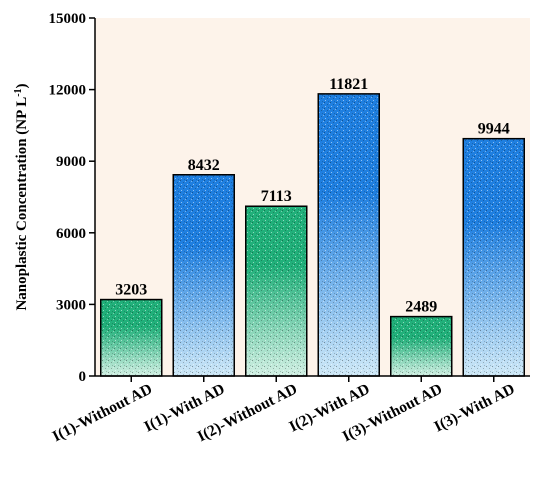 This screenshot has height=477, width=550. What do you see at coordinates (72, 198) in the screenshot?
I see `y-axis-ticks: 0 3000 6000 9000 12000 15000` at bounding box center [72, 198].